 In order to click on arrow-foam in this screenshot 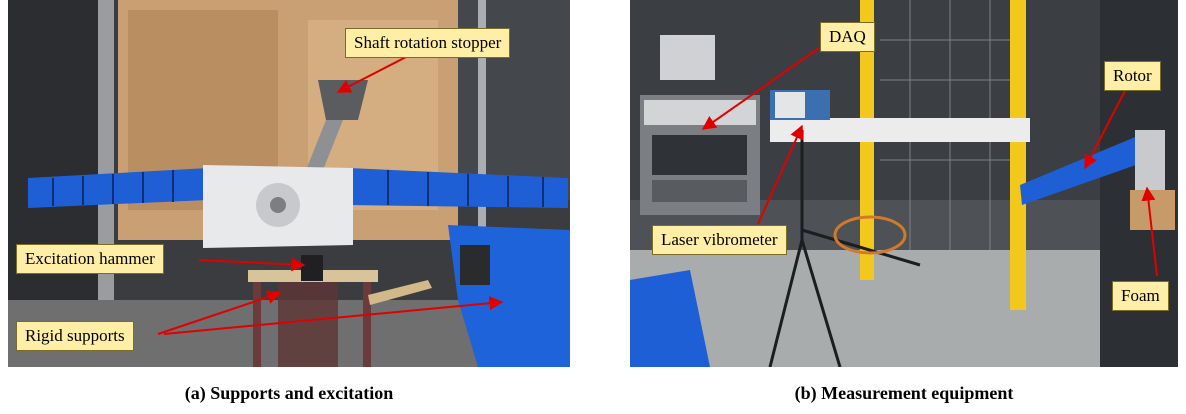, I will do `click(1149, 231)`.